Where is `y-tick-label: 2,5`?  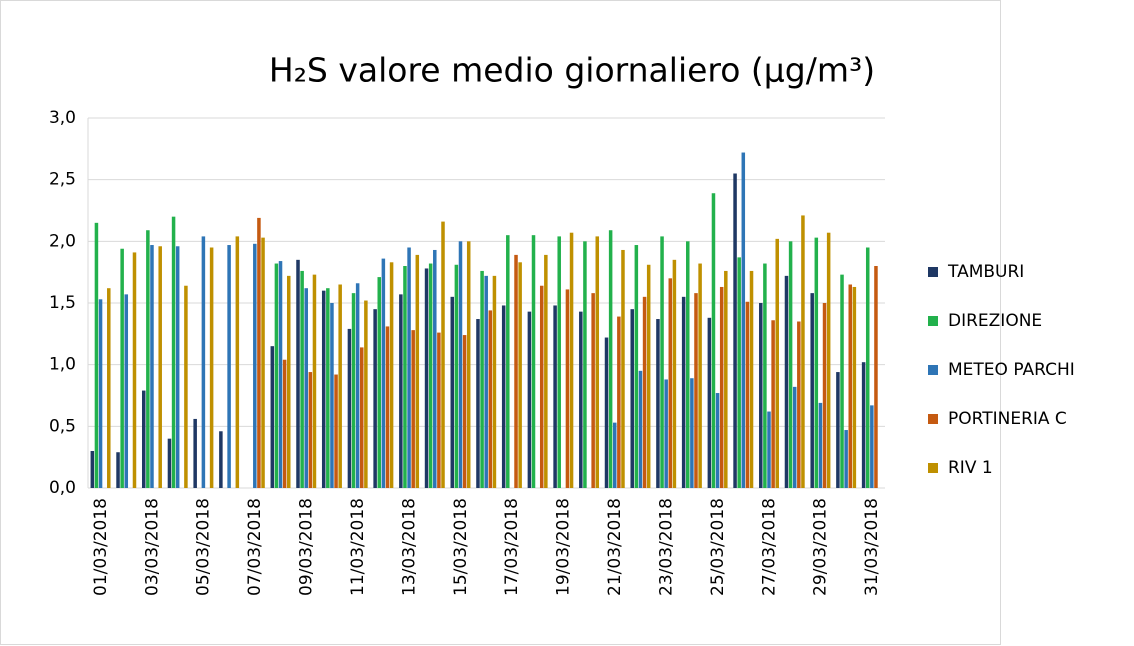 y-tick-label: 2,5 is located at coordinates (62, 180).